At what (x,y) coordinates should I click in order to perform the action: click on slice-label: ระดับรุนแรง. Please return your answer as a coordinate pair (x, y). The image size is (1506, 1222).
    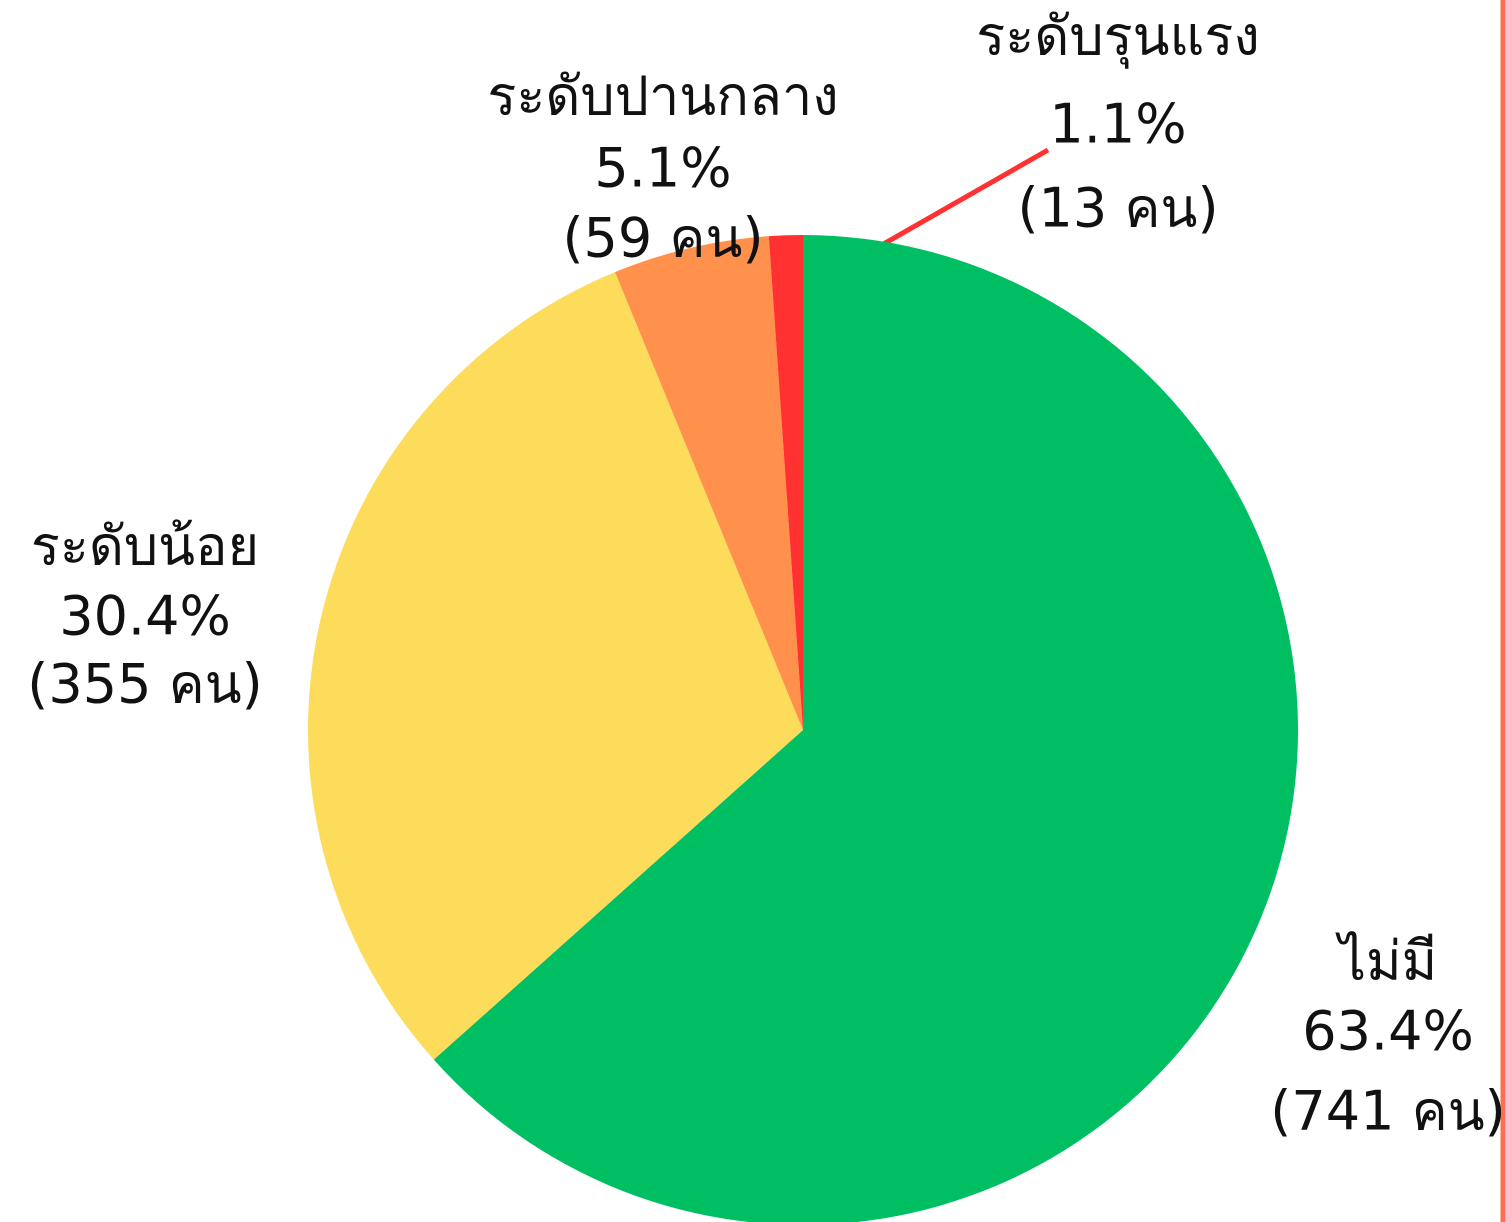
    Looking at the image, I should click on (1117, 37).